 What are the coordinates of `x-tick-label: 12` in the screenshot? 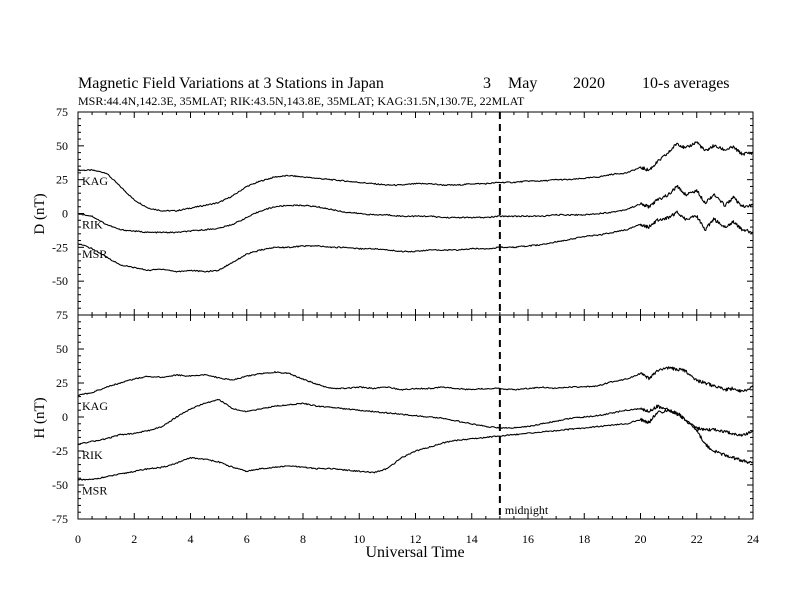 It's located at (416, 539).